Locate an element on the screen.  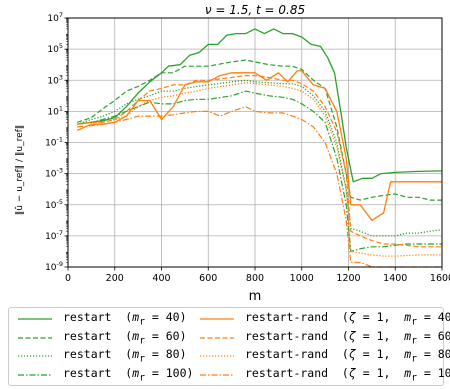
legend-item: restart (mr = 60) is located at coordinates (102, 338).